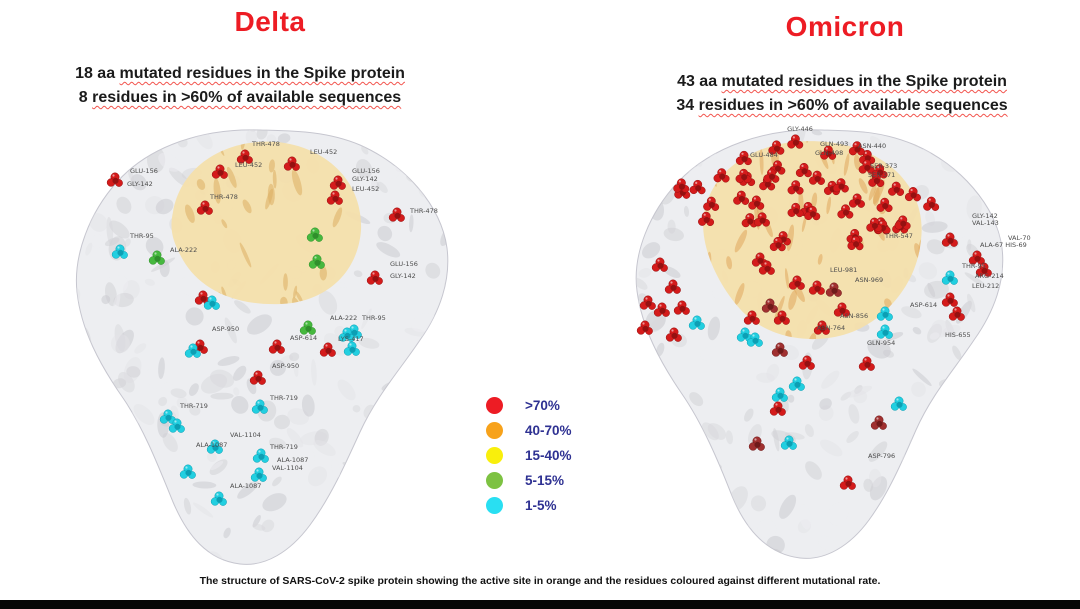 Image resolution: width=1080 pixels, height=609 pixels. Describe the element at coordinates (1003, 245) in the screenshot. I see `svg-text: ALA-67 HIS-69` at that location.